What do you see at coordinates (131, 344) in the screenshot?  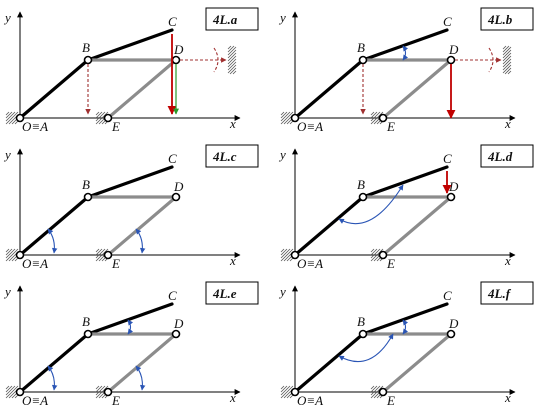 I see `mechanism-panel: y x O≡A B CD E 4L.e` at bounding box center [131, 344].